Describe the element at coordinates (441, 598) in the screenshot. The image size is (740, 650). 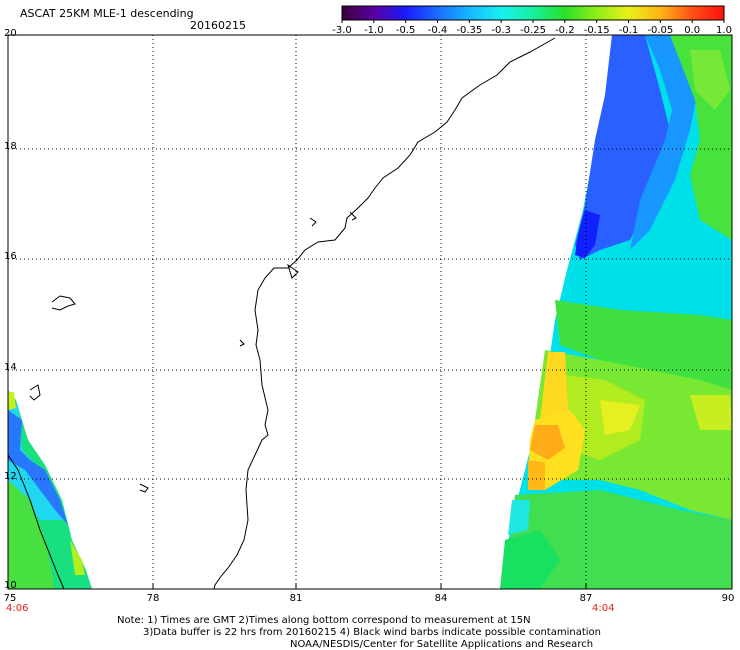
I see `lon-label: 84` at that location.